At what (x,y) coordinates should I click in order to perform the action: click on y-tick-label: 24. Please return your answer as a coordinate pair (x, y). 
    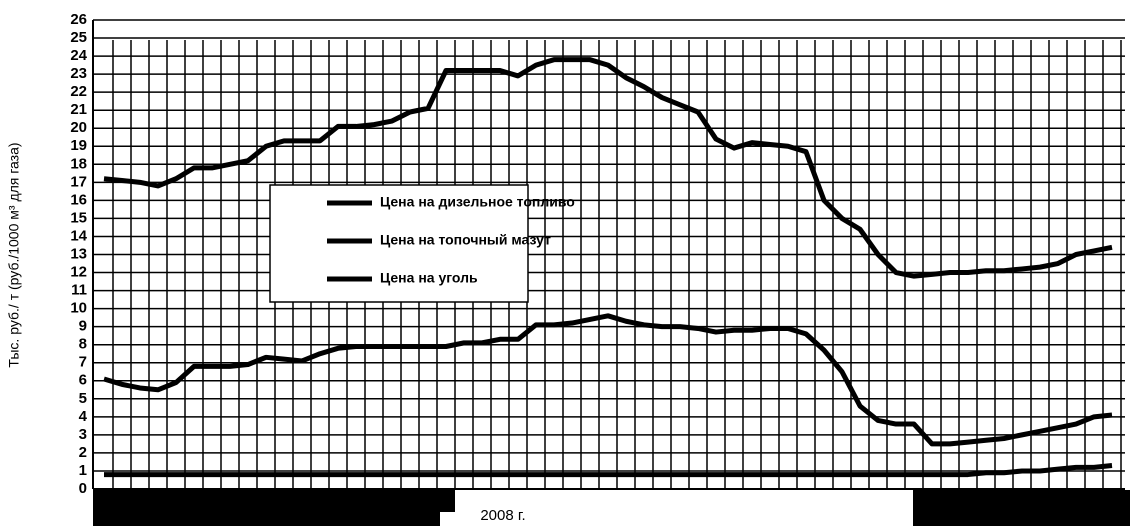
    Looking at the image, I should click on (78, 55).